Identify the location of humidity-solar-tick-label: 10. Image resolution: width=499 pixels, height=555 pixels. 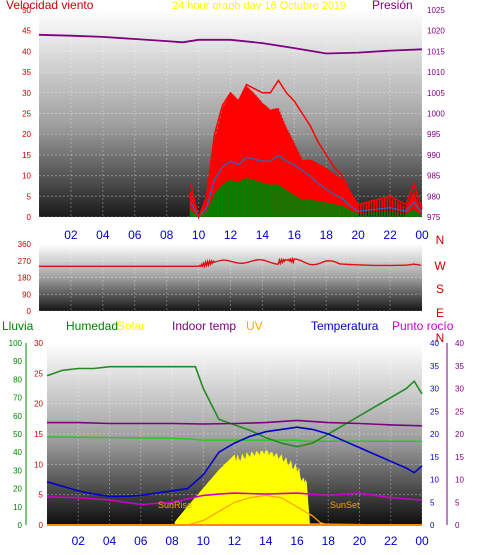
(38, 464).